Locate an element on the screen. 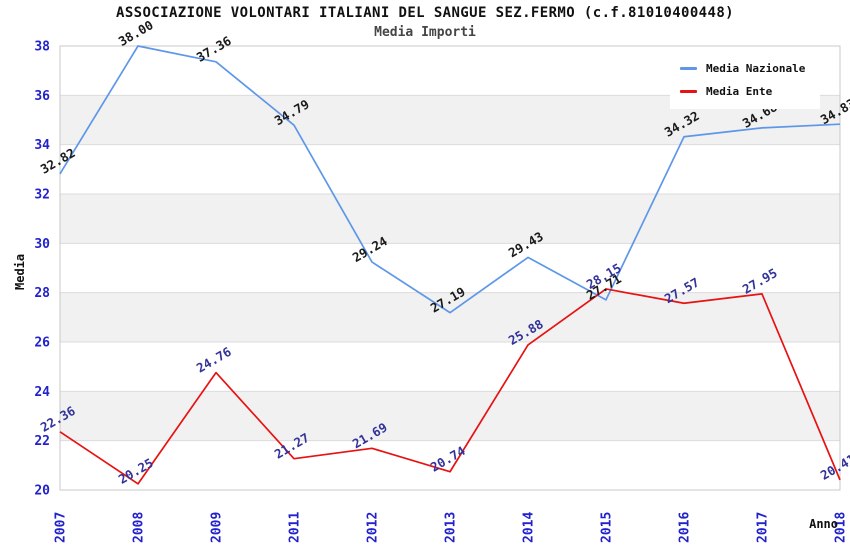 The height and width of the screenshot is (550, 850). legend-label-media-nazionale: Media Nazionale is located at coordinates (756, 68).